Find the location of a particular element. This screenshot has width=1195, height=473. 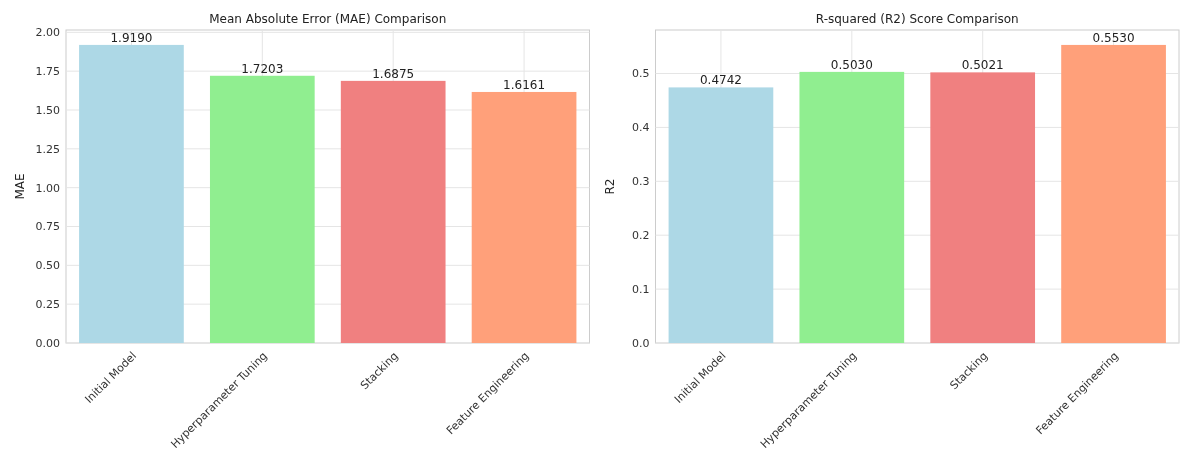

data-label: 1.6161 is located at coordinates (524, 84).